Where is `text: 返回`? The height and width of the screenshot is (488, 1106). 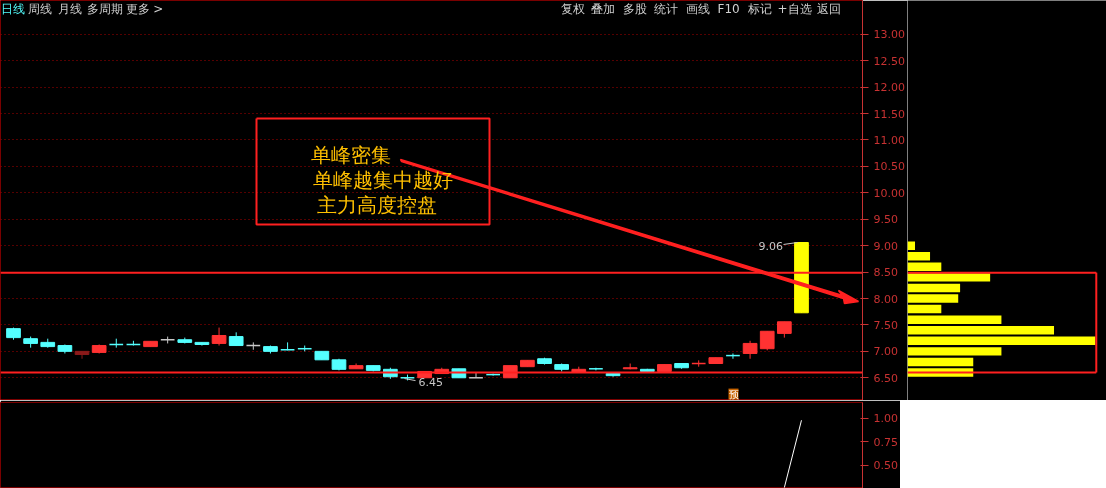
text: 返回 is located at coordinates (828, 9).